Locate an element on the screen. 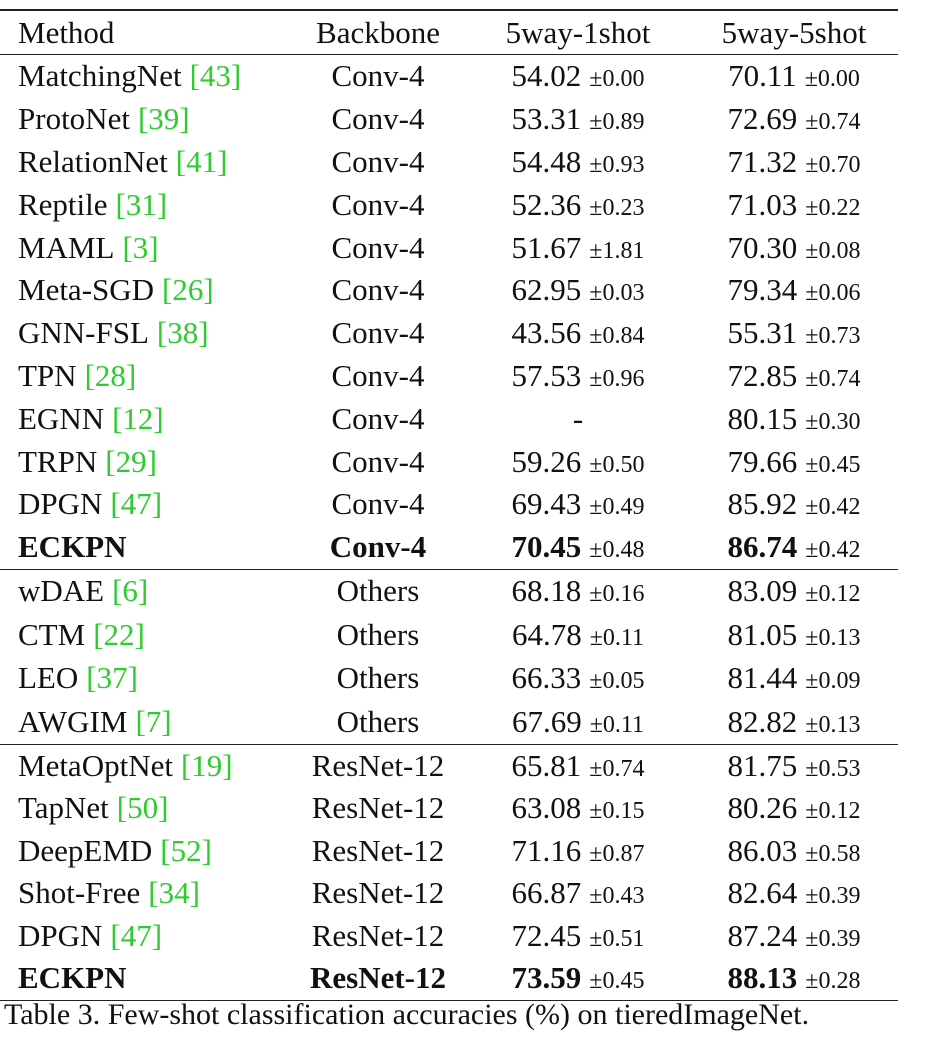 This screenshot has height=1042, width=933. std: ±0.03 is located at coordinates (617, 293).